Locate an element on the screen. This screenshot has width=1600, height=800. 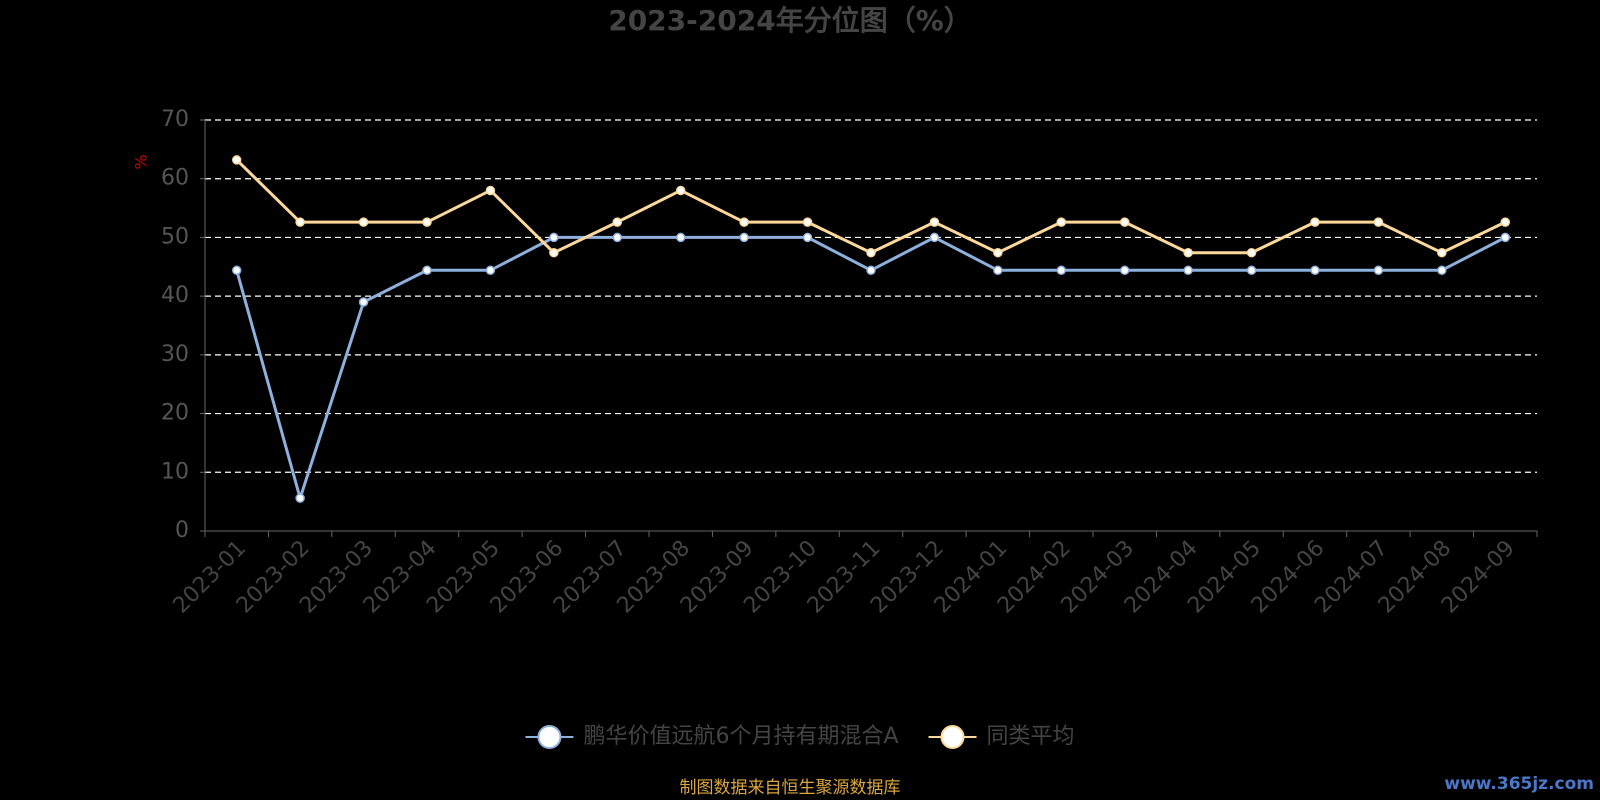
y-tick-label: 20 is located at coordinates (175, 413).